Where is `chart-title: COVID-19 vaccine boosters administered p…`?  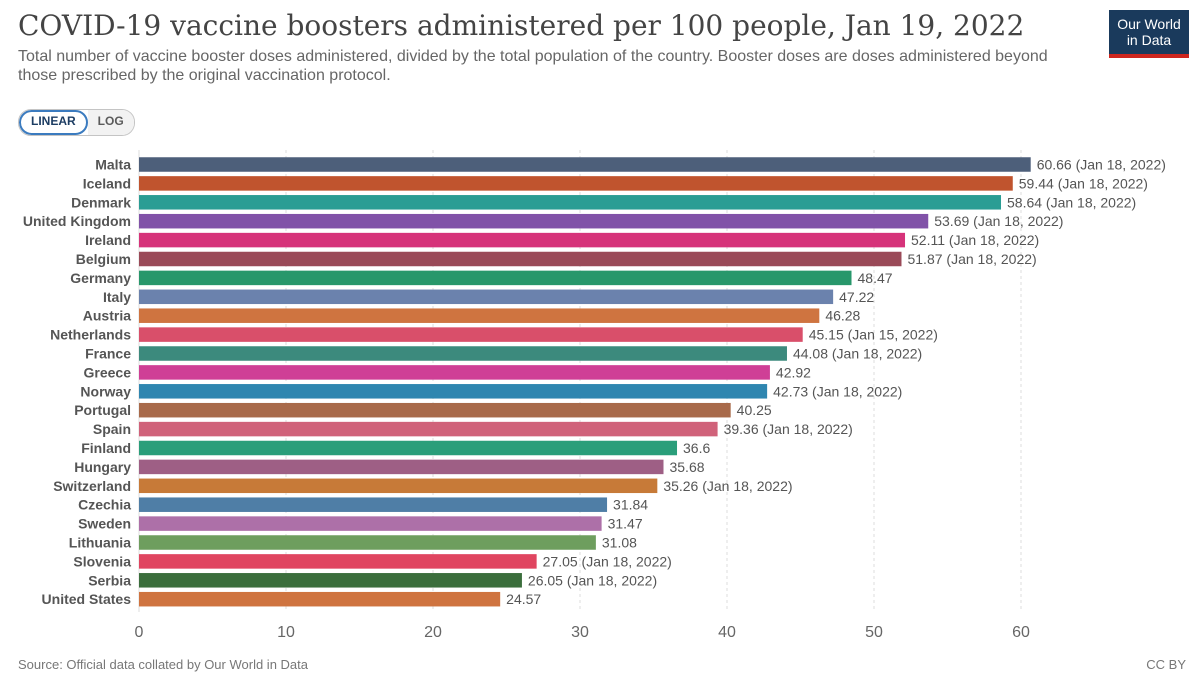
chart-title: COVID-19 vaccine boosters administered p… is located at coordinates (521, 25).